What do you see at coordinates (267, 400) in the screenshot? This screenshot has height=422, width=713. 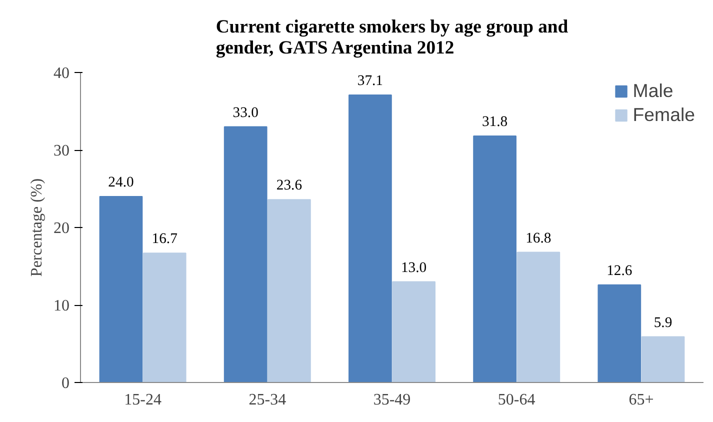 I see `x-tick-label: 25-34` at bounding box center [267, 400].